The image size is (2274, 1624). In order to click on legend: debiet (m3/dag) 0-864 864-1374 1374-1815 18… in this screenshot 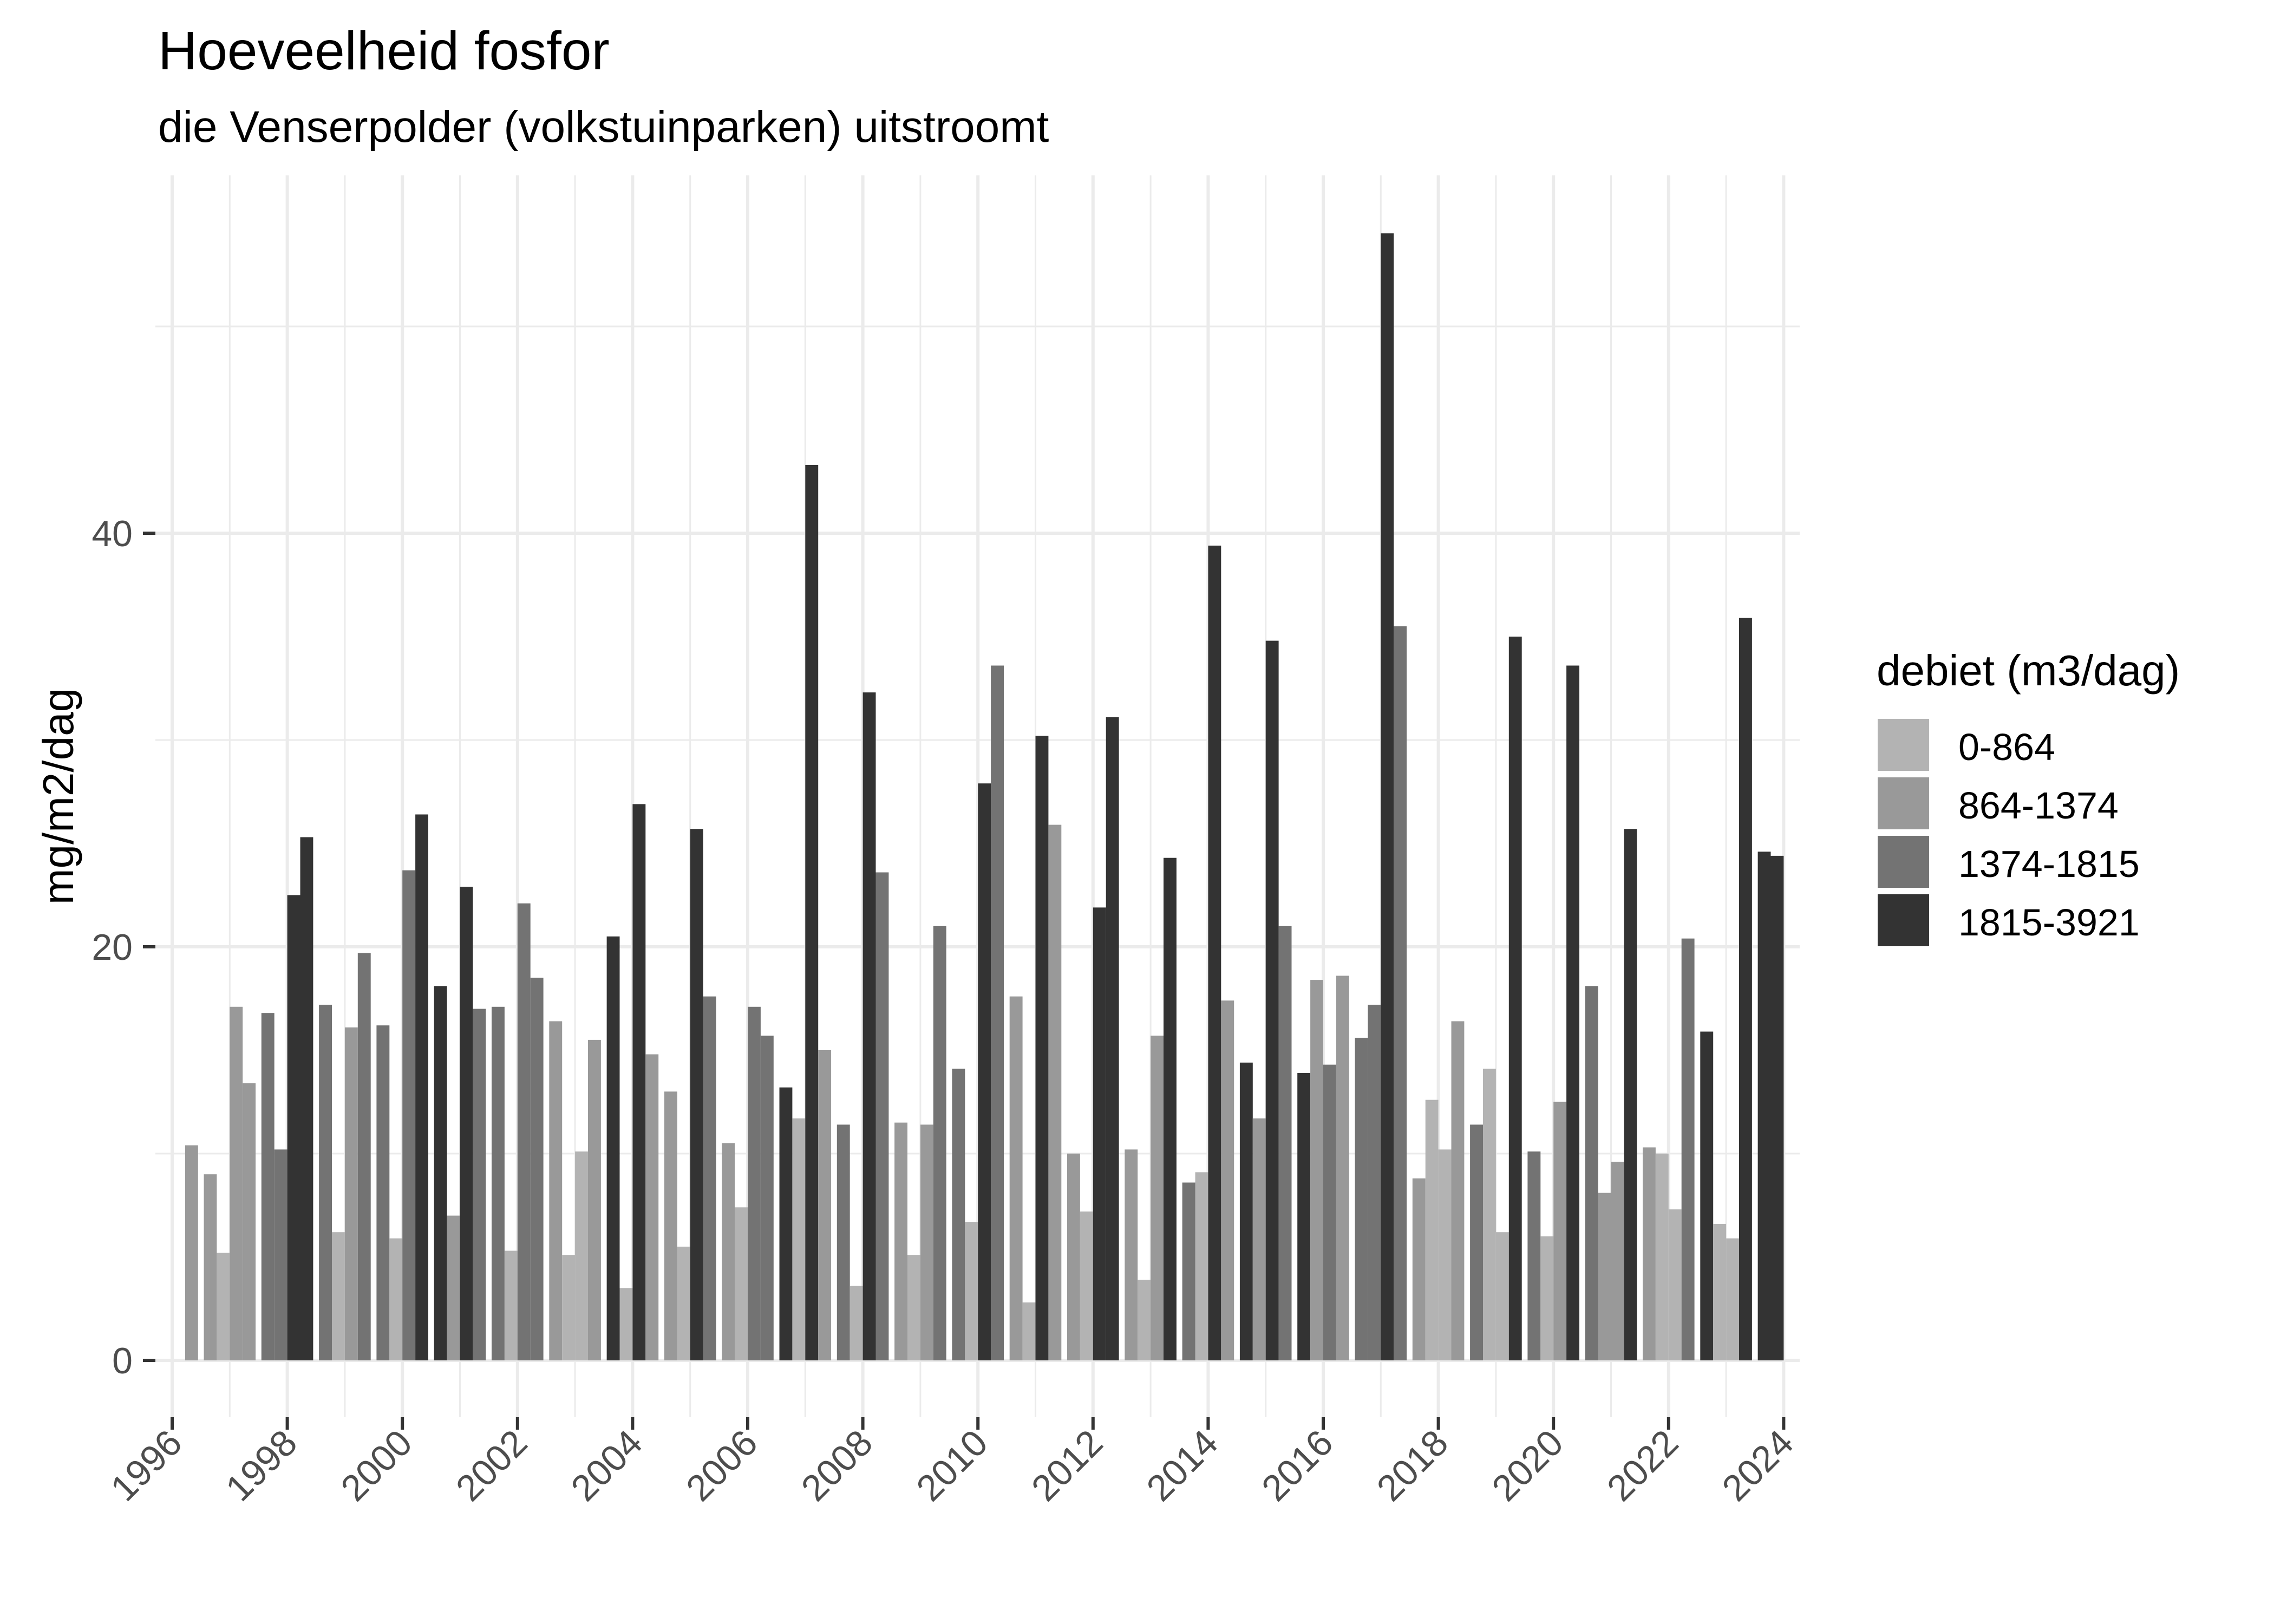, I will do `click(2029, 796)`.